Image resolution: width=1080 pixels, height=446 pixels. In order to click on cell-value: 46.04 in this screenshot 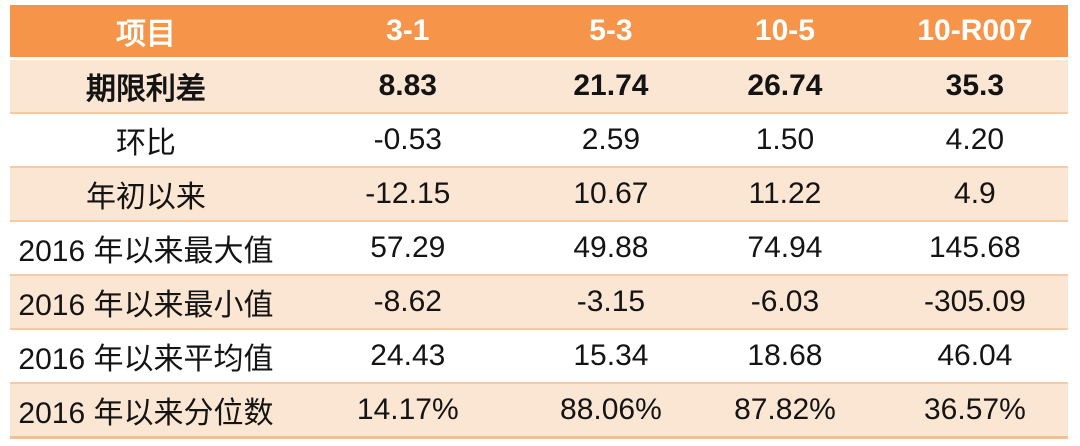, I will do `click(974, 357)`.